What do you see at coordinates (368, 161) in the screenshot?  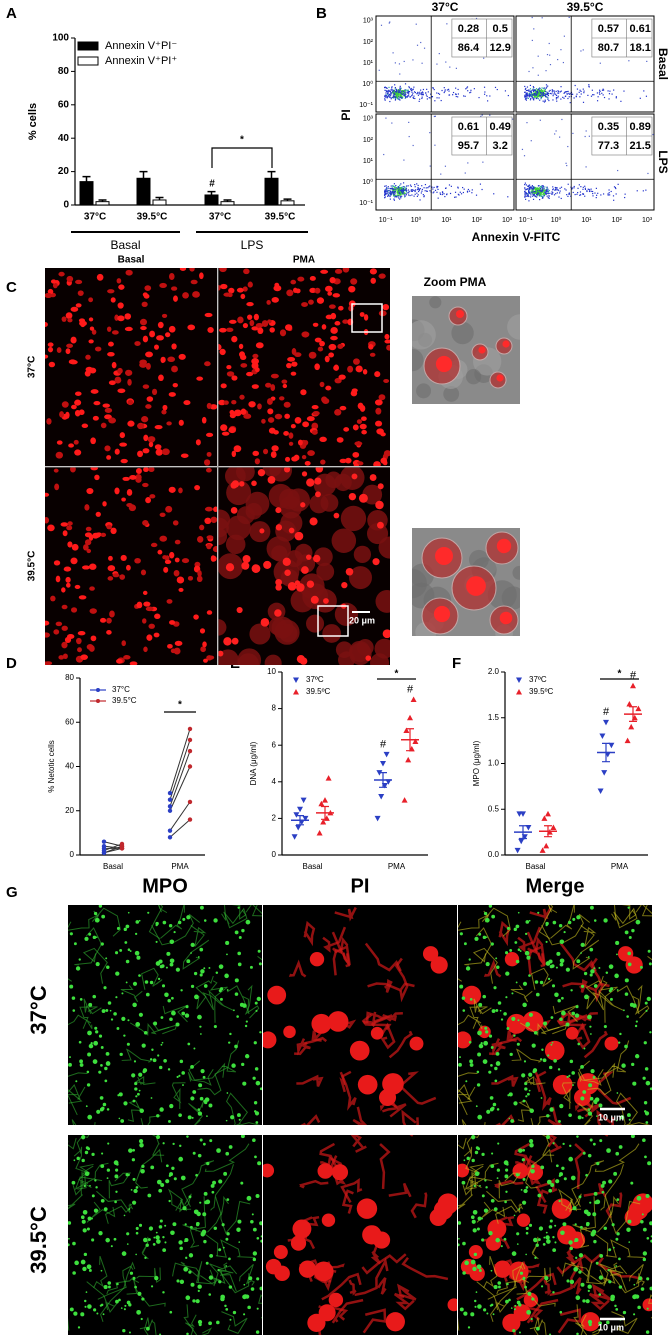 I see `y-tick-label: 10¹` at bounding box center [368, 161].